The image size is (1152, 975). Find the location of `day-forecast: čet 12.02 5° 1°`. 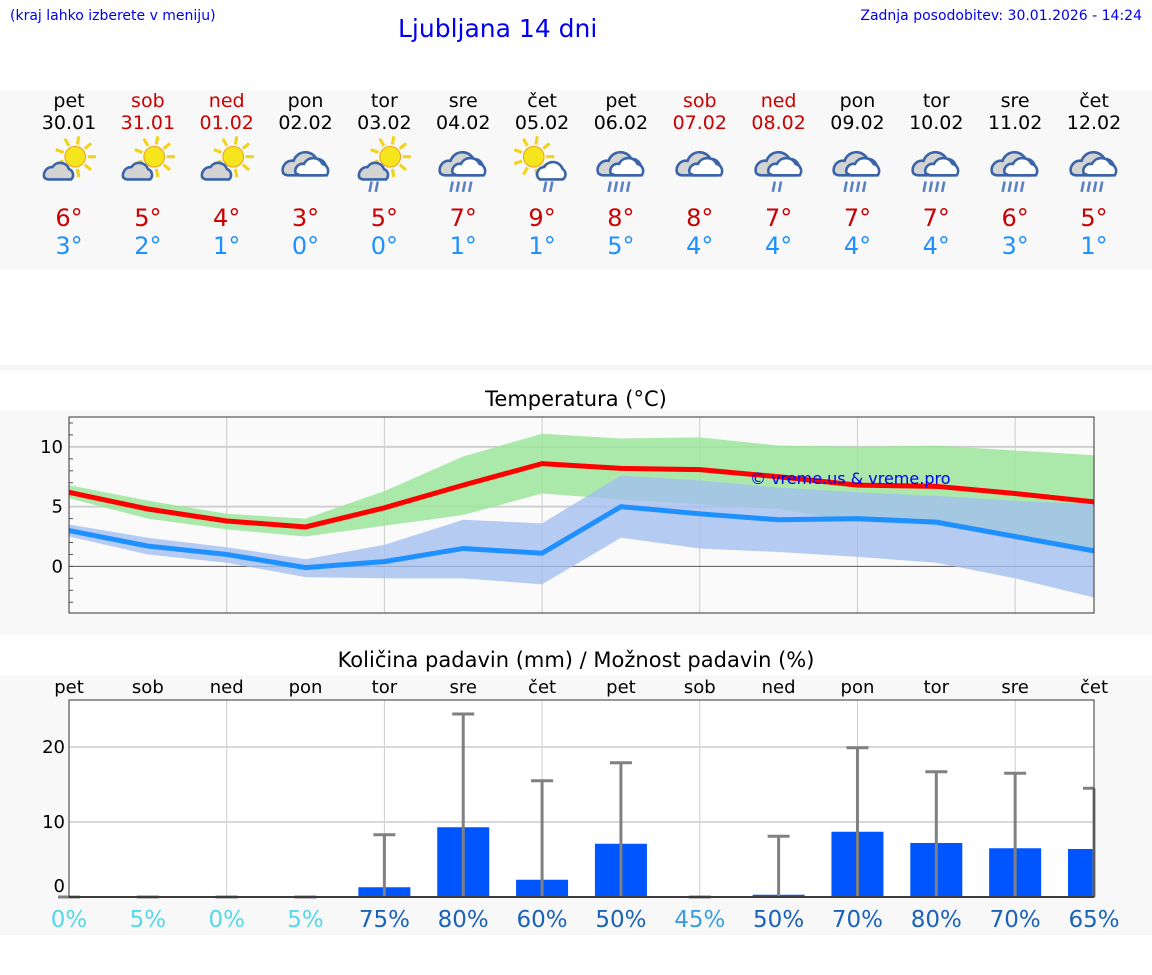

day-forecast: čet 12.02 5° 1° is located at coordinates (1094, 175).